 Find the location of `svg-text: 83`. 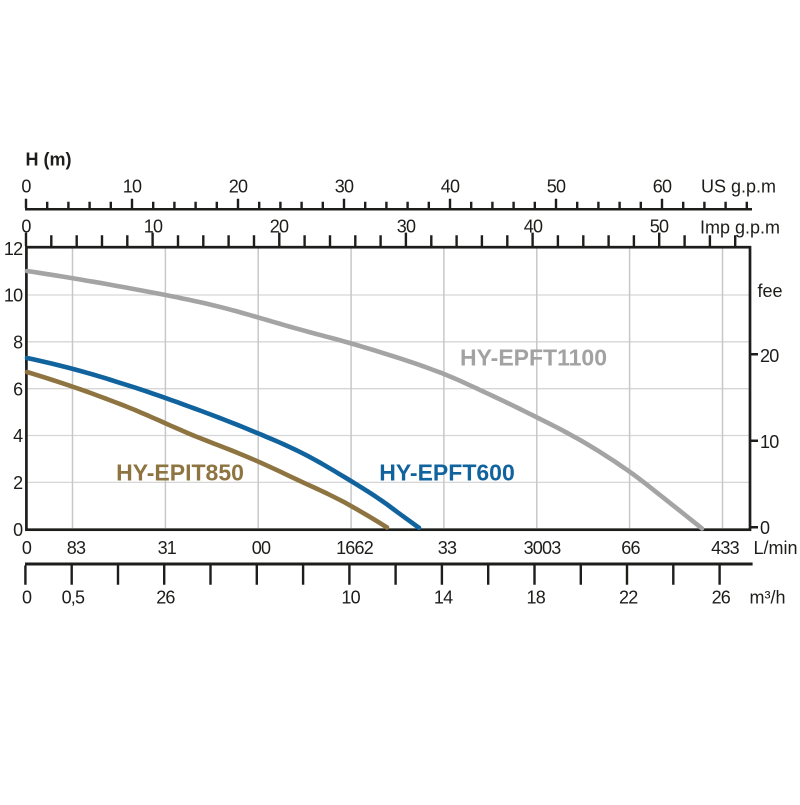

svg-text: 83 is located at coordinates (76, 548).